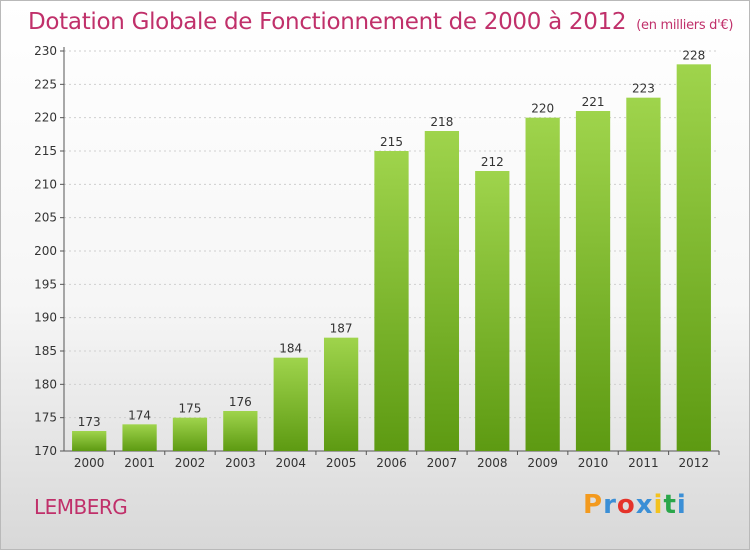 The height and width of the screenshot is (550, 750). Describe the element at coordinates (593, 463) in the screenshot. I see `x-tick-label-2010: 2010` at that location.